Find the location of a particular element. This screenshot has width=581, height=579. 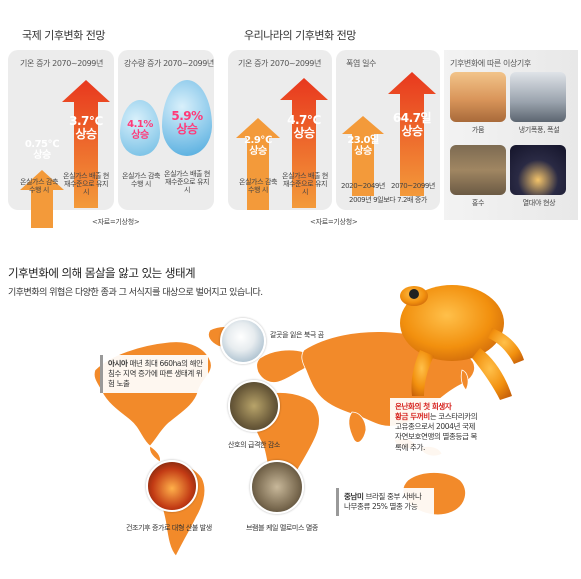

korea-temp-high-value: 4.7℃ is located at coordinates (304, 120).